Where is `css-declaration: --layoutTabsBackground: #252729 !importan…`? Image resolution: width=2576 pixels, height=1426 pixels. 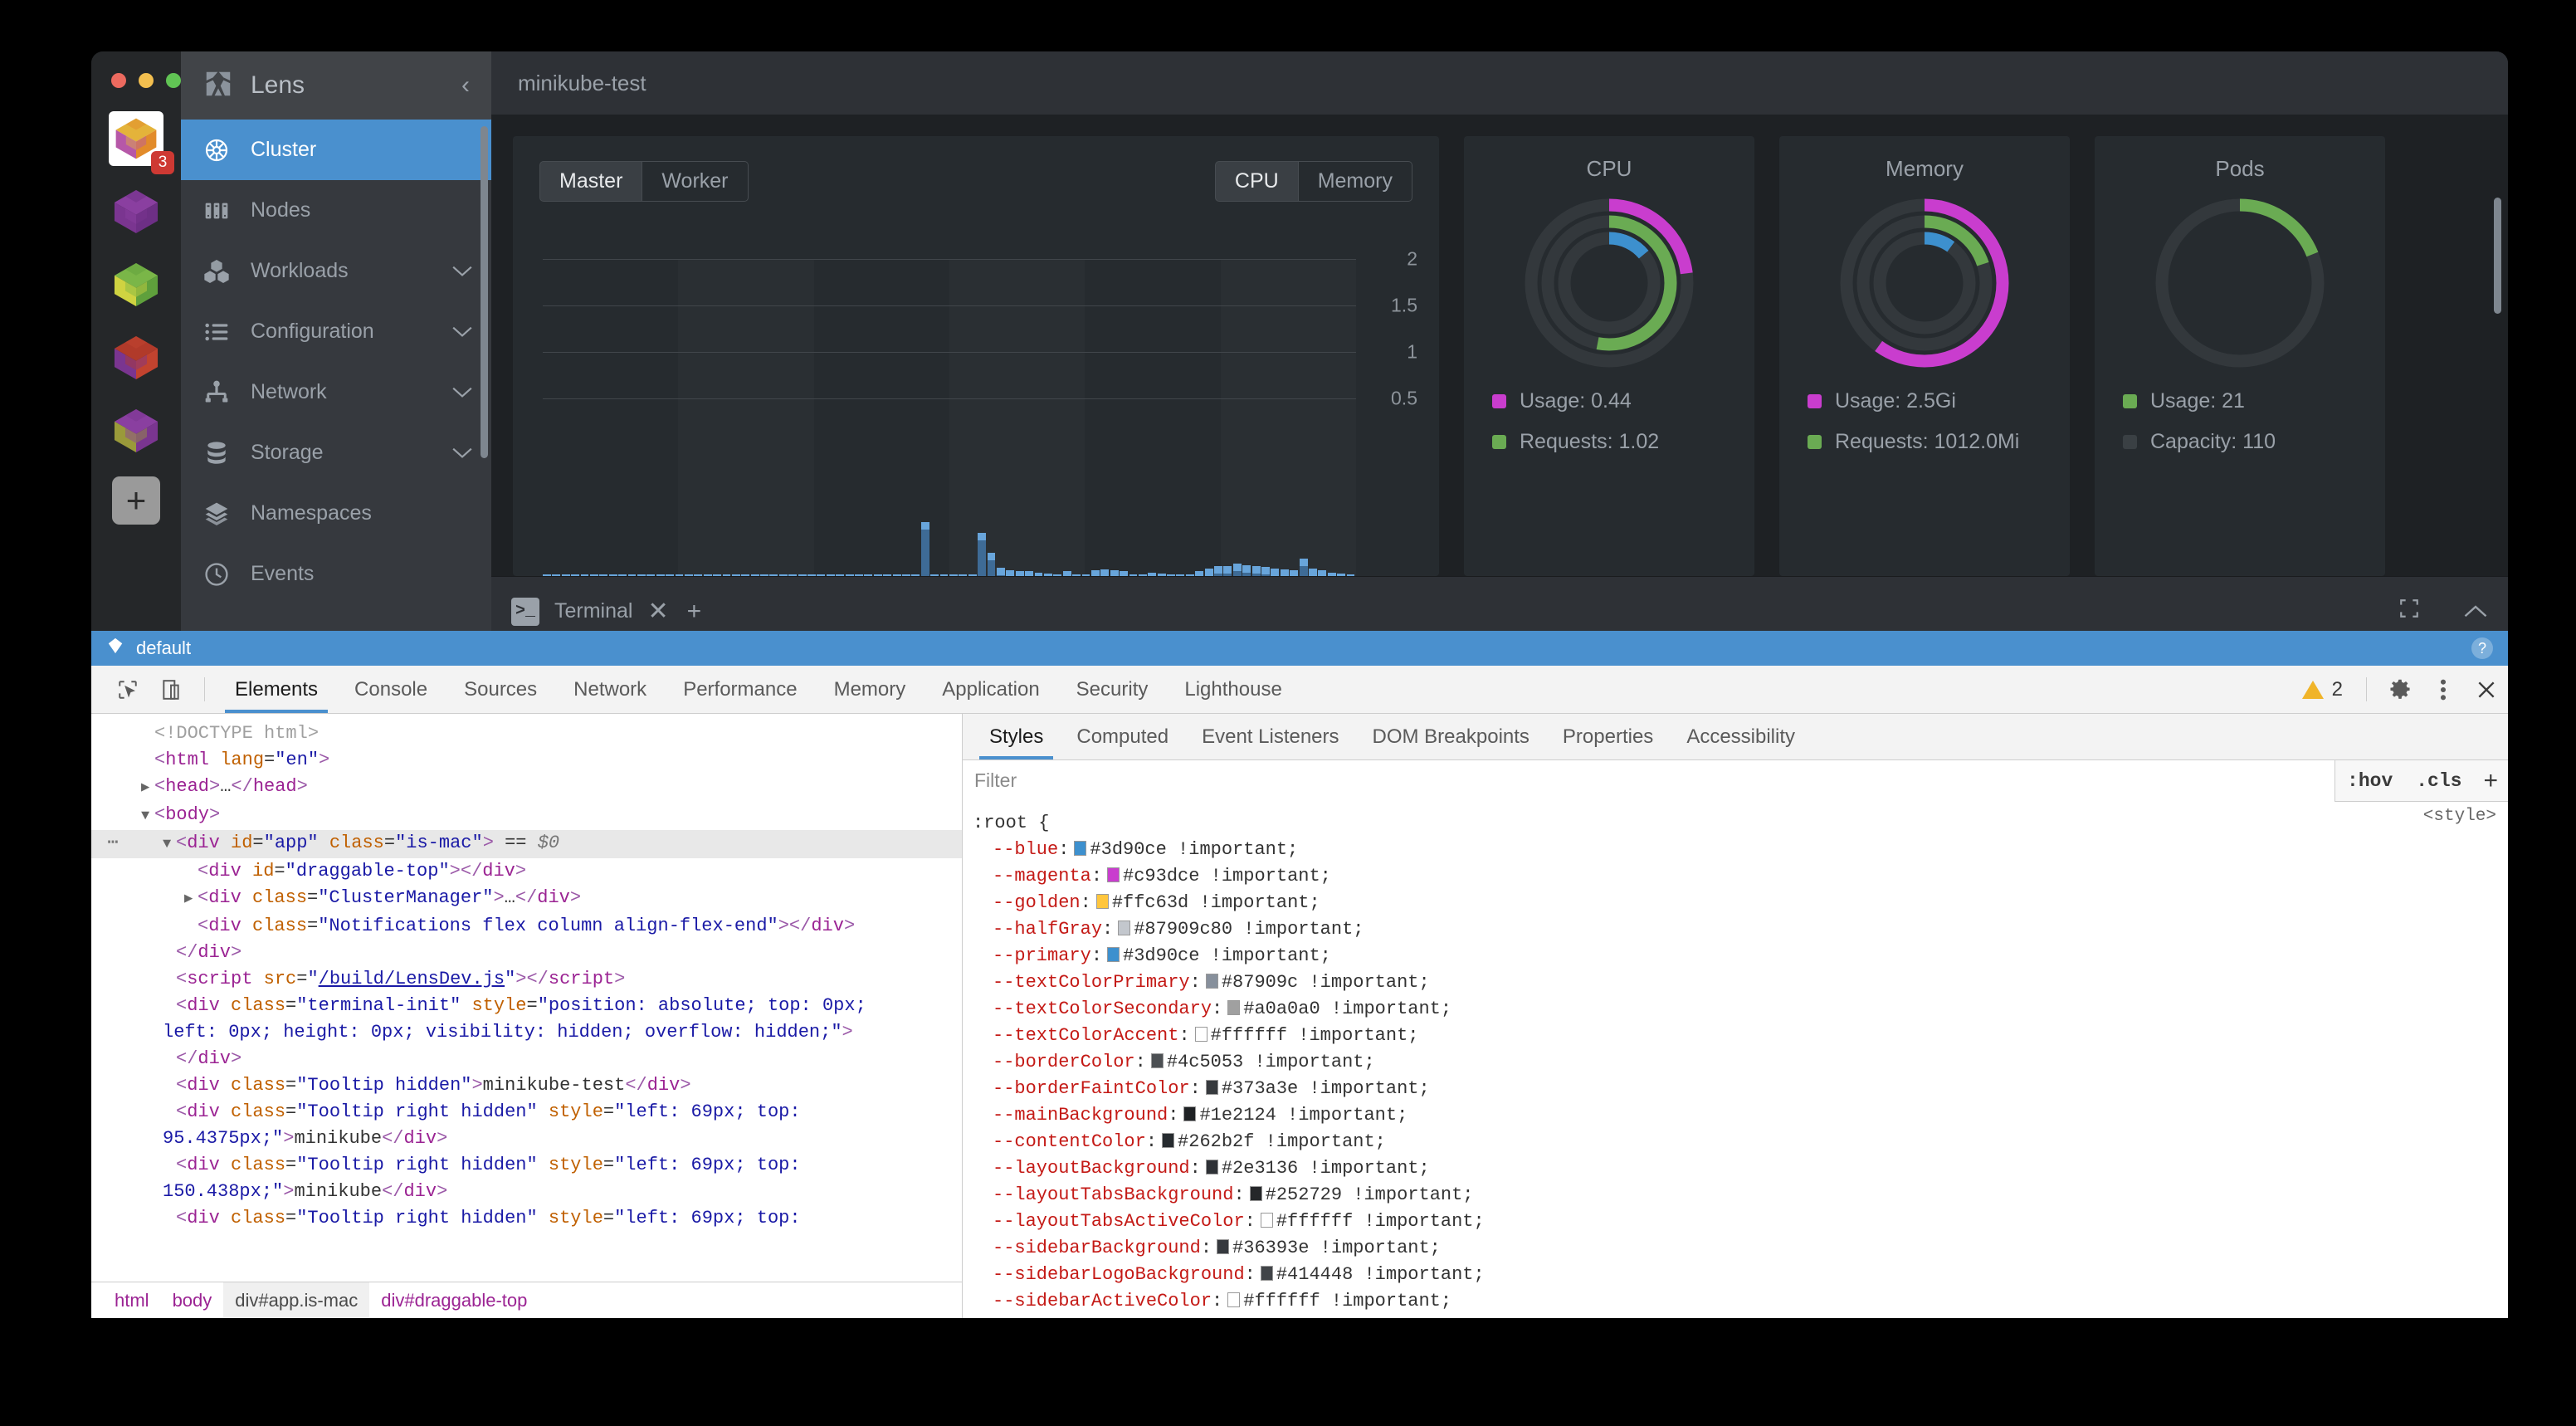 css-declaration: --layoutTabsBackground: #252729 !importan… is located at coordinates (1735, 1195).